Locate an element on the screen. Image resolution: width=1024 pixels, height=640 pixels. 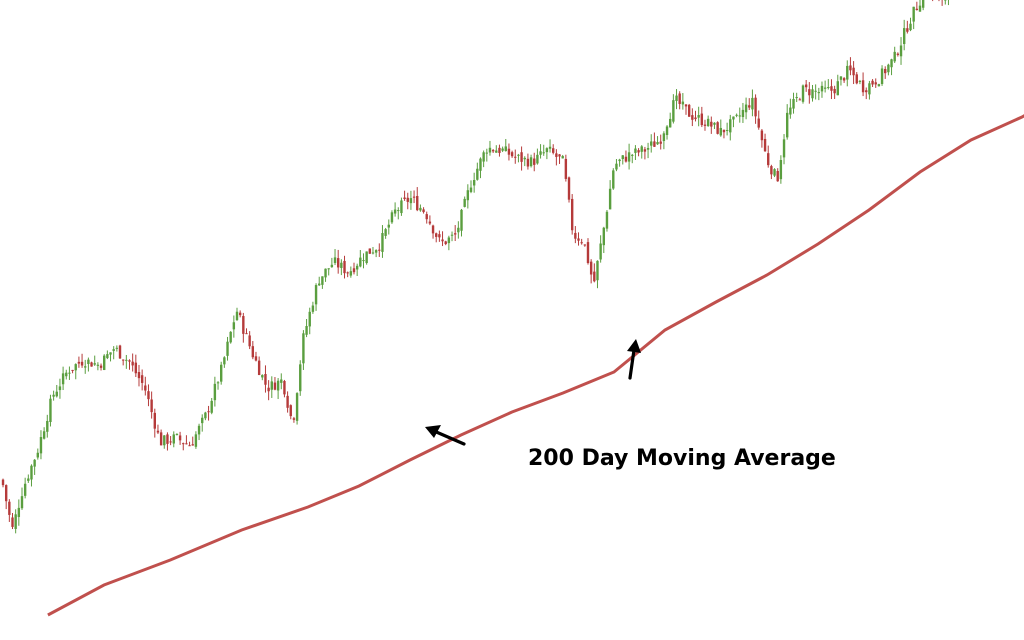
arrow-up-pointer is located at coordinates (634, 359).